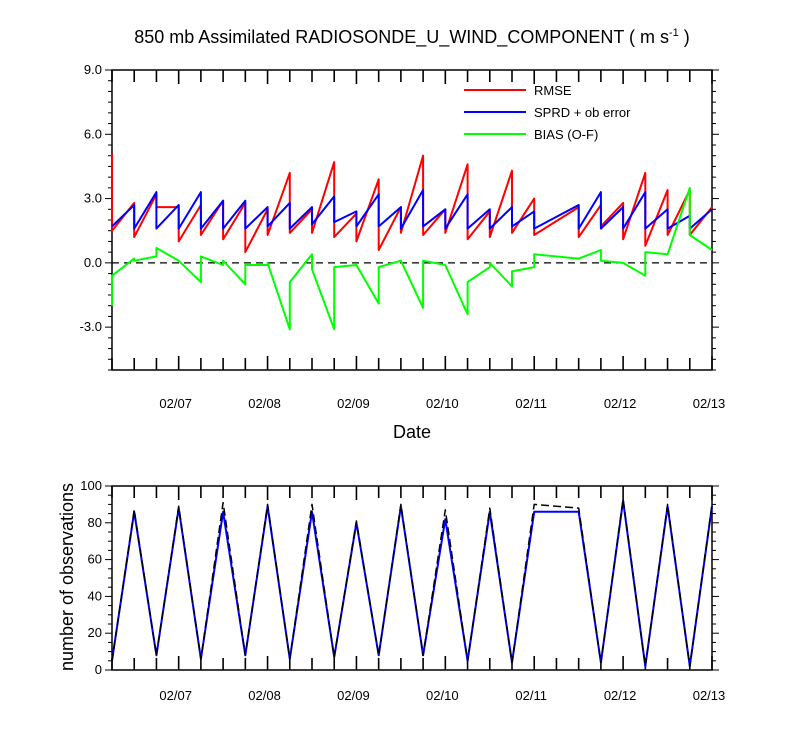  What do you see at coordinates (95, 559) in the screenshot?
I see `y-tick-label: 60` at bounding box center [95, 559].